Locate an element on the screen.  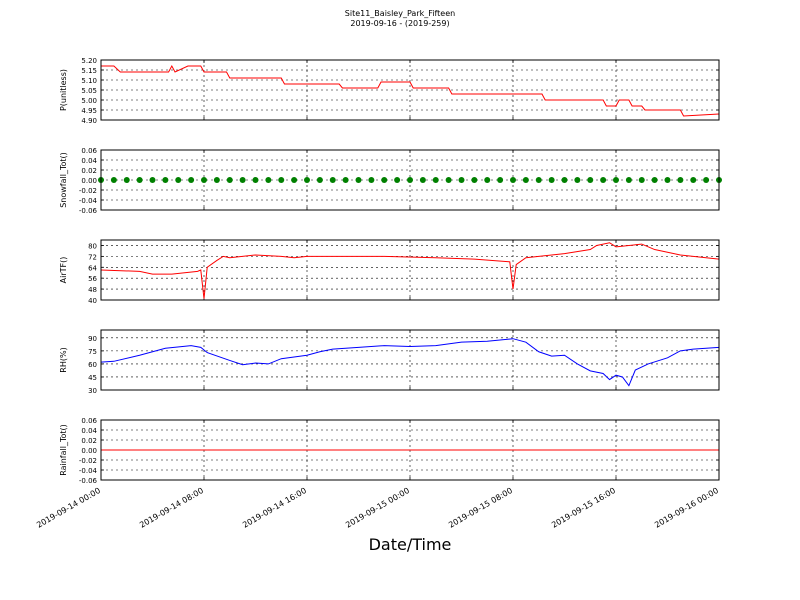
y-axis-label: Rainfall_Tot() is located at coordinates (63, 450).